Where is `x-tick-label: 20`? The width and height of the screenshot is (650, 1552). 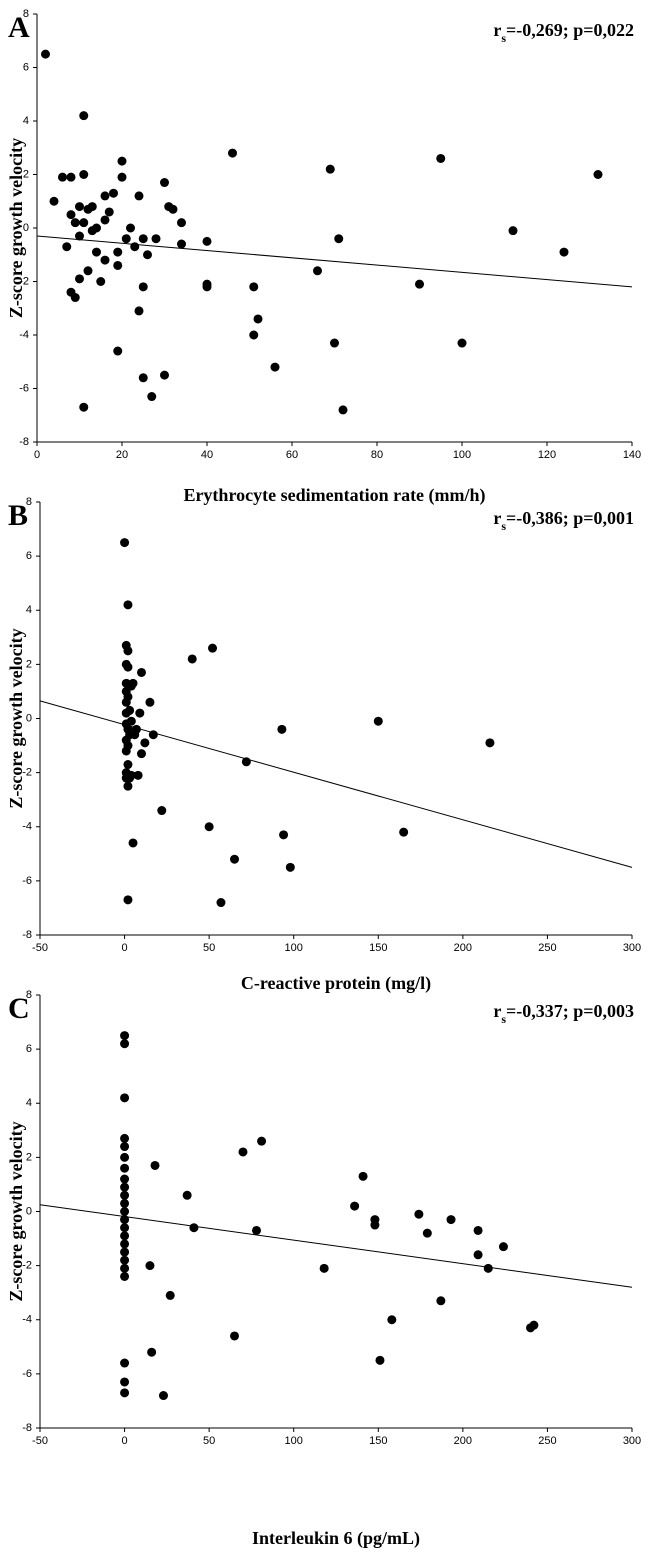 x-tick-label: 20 is located at coordinates (122, 455).